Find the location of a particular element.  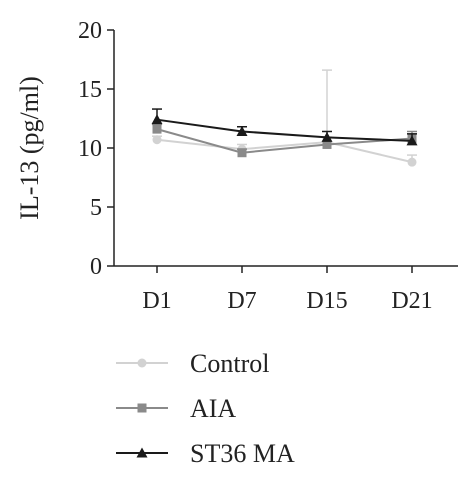

legend-label: AIA is located at coordinates (213, 408).